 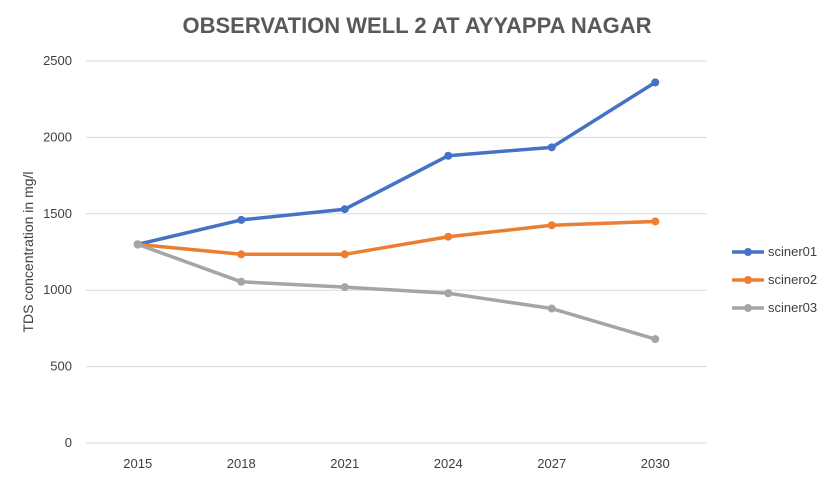 What do you see at coordinates (137, 463) in the screenshot?
I see `x-tick-label: 2015` at bounding box center [137, 463].